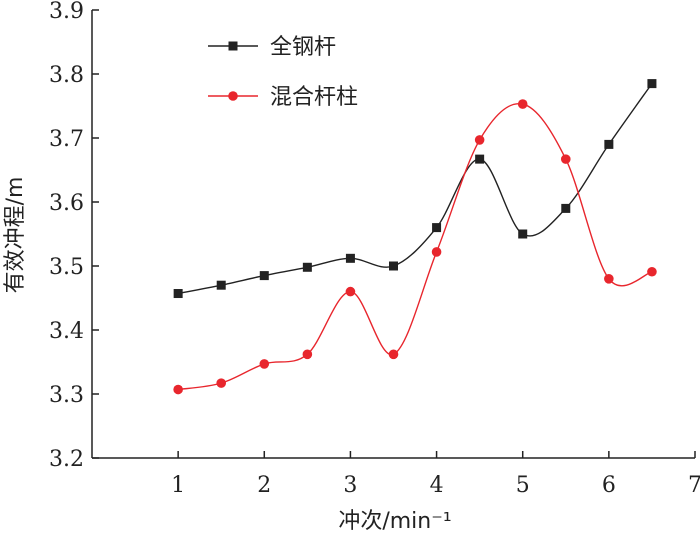 This screenshot has width=700, height=536. What do you see at coordinates (437, 485) in the screenshot?
I see `x-tick-label: 4` at bounding box center [437, 485].